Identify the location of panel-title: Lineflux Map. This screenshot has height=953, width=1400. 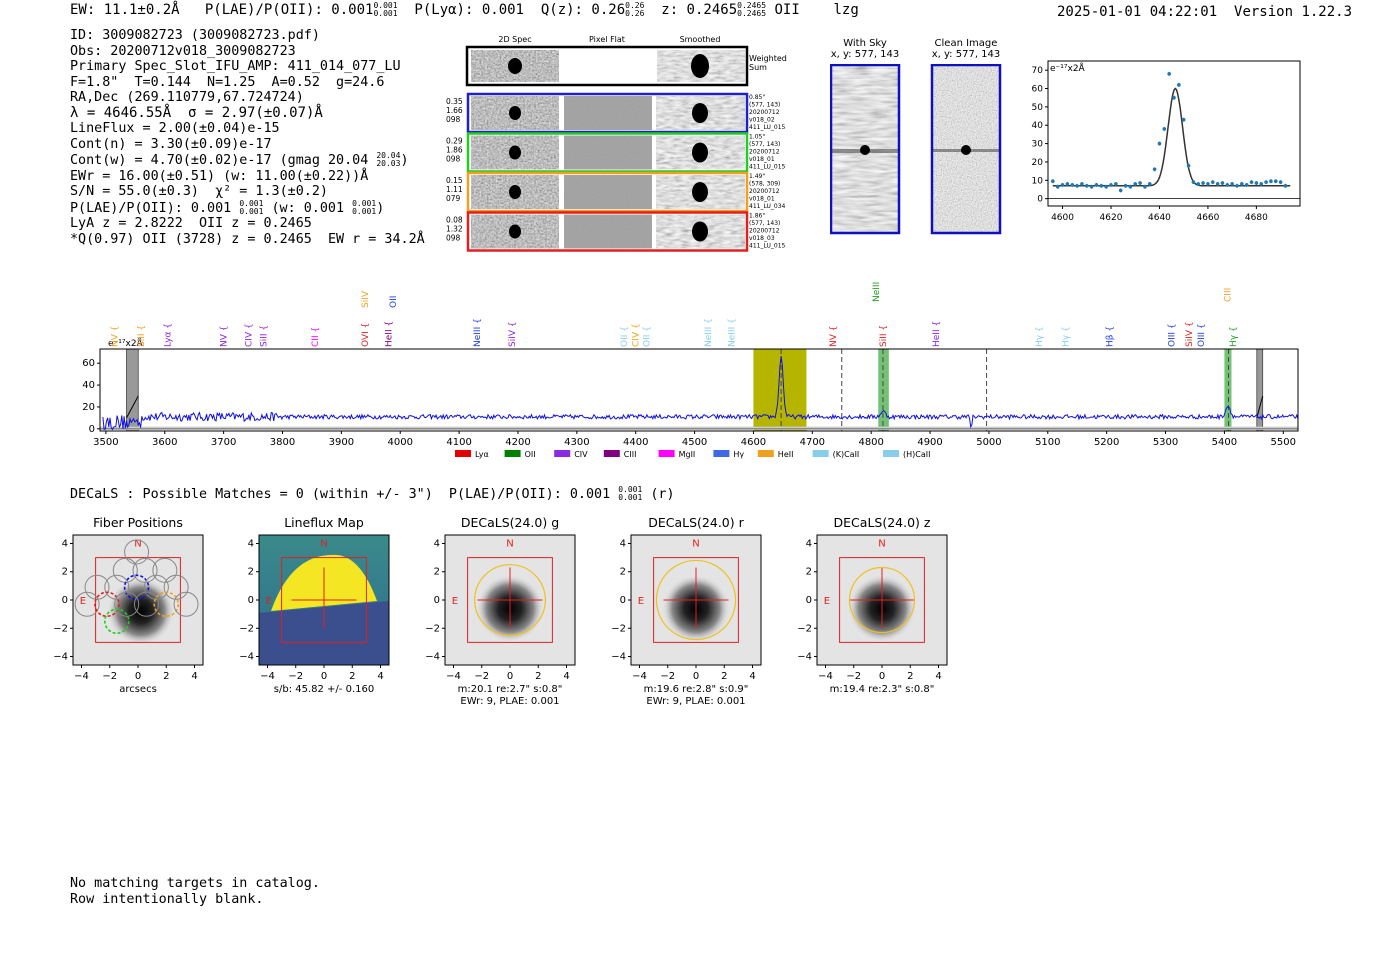
(324, 522).